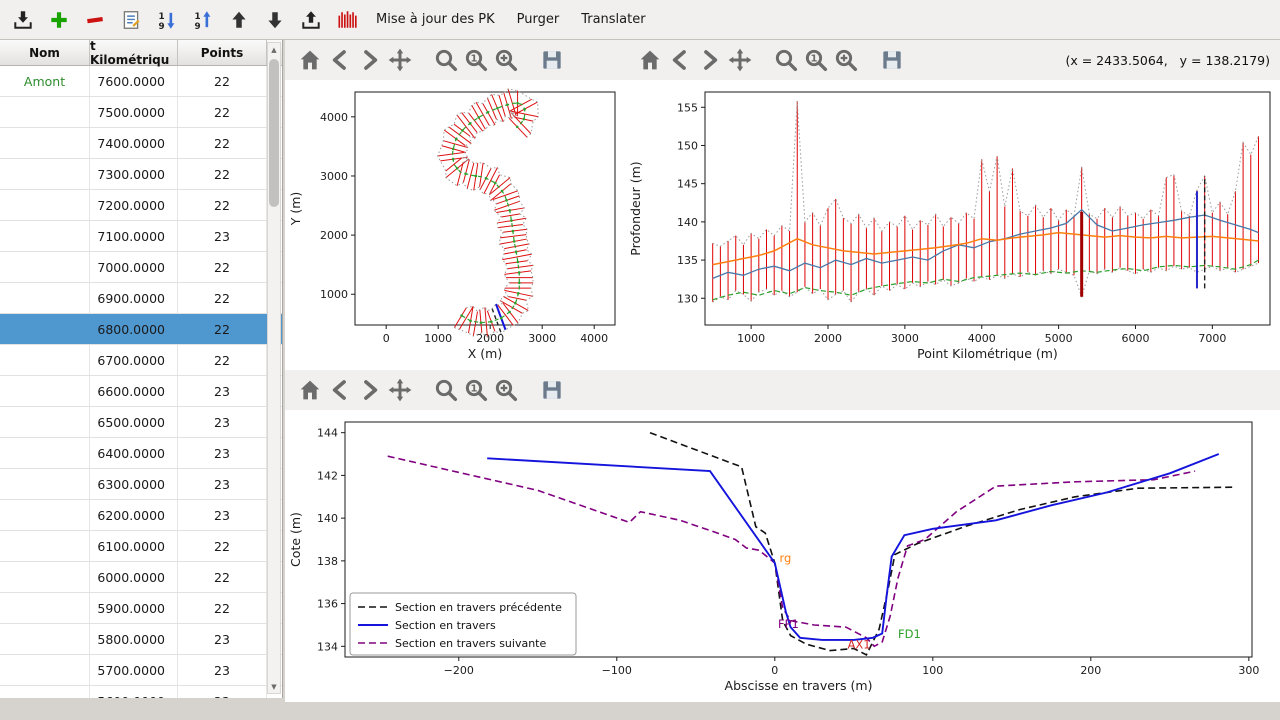 Image resolution: width=1280 pixels, height=720 pixels. Describe the element at coordinates (203, 20) in the screenshot. I see `sort-up-button` at that location.